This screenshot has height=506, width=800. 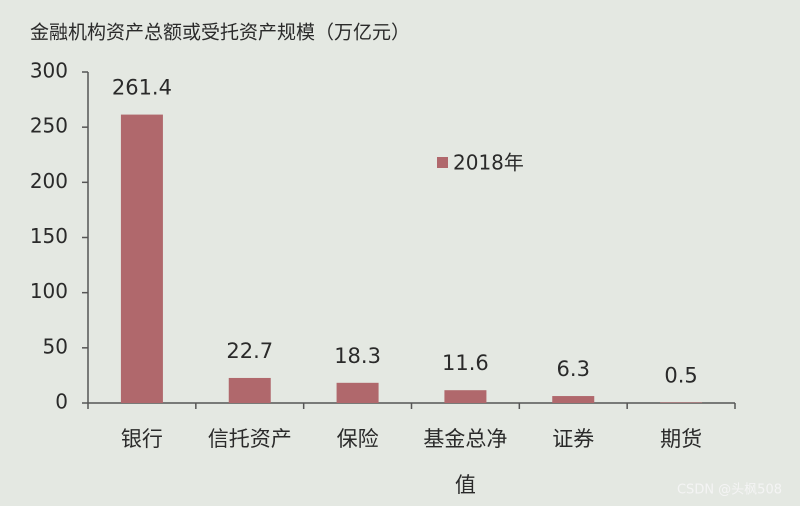 What do you see at coordinates (250, 439) in the screenshot?
I see `x-tick-label: 信托资产` at bounding box center [250, 439].